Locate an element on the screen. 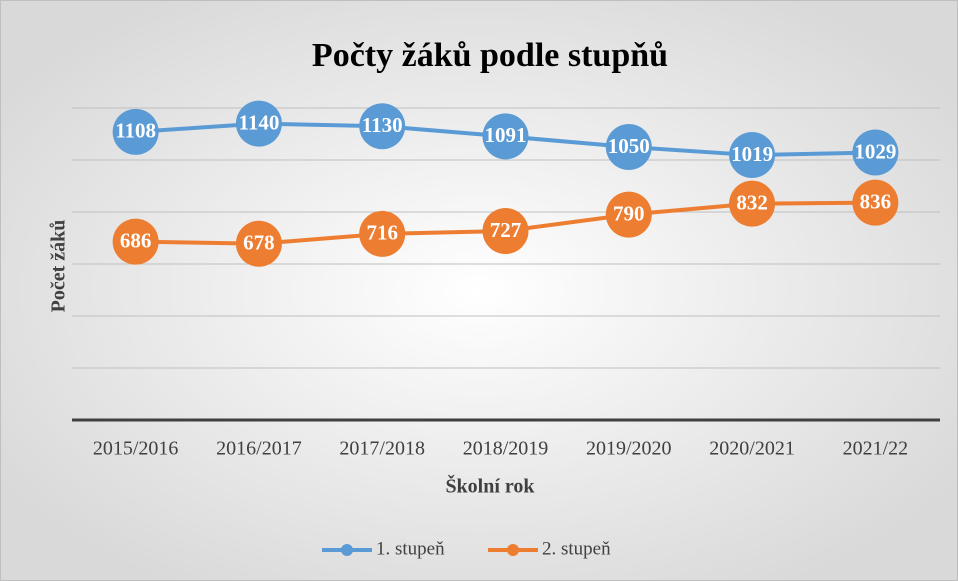  data-label: 678 is located at coordinates (259, 243).